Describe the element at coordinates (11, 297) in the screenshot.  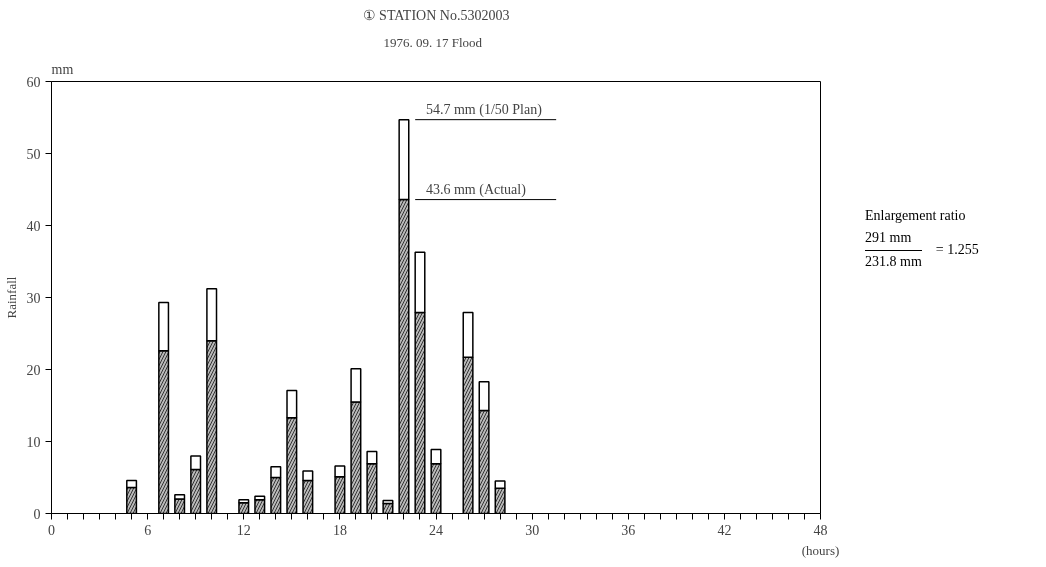
I see `y-axis-title: Rainfall` at that location.